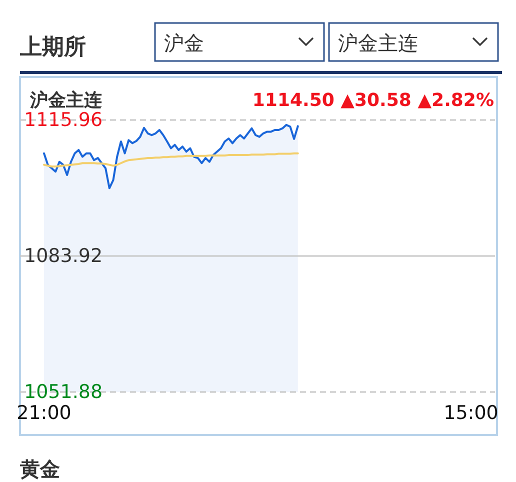  I want to click on text: ▲2.82%, so click(452, 100).